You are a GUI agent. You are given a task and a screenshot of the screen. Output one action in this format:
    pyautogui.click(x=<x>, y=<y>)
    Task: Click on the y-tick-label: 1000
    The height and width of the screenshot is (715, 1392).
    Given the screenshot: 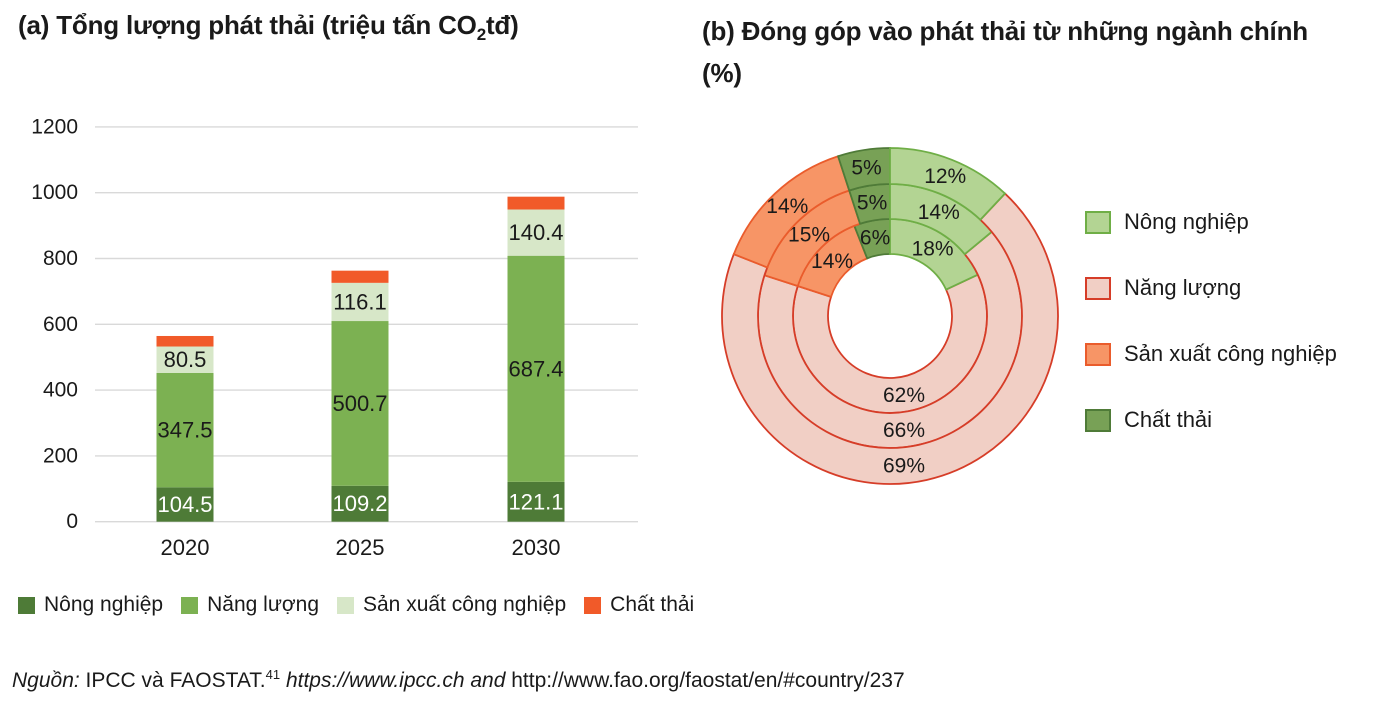 What is the action you would take?
    pyautogui.click(x=54, y=192)
    